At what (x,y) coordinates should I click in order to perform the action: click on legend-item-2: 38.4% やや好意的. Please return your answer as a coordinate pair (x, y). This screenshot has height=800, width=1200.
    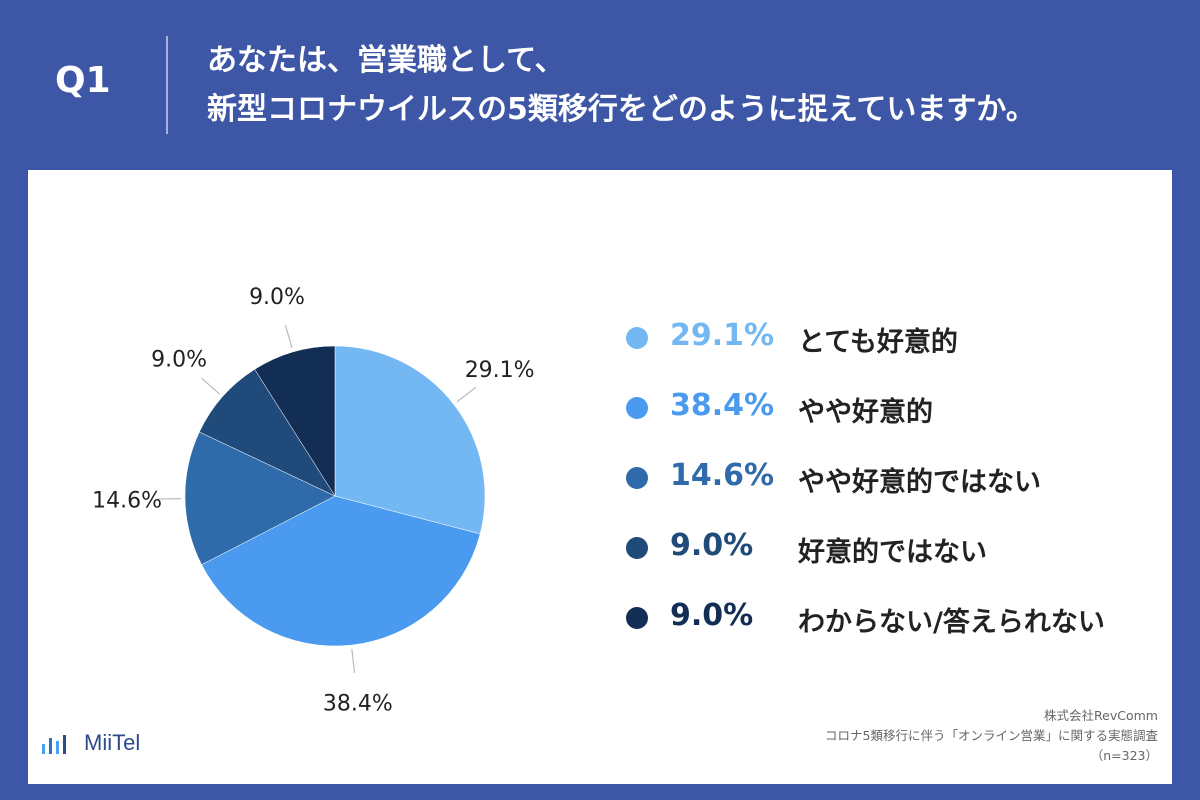
    Looking at the image, I should click on (896, 415).